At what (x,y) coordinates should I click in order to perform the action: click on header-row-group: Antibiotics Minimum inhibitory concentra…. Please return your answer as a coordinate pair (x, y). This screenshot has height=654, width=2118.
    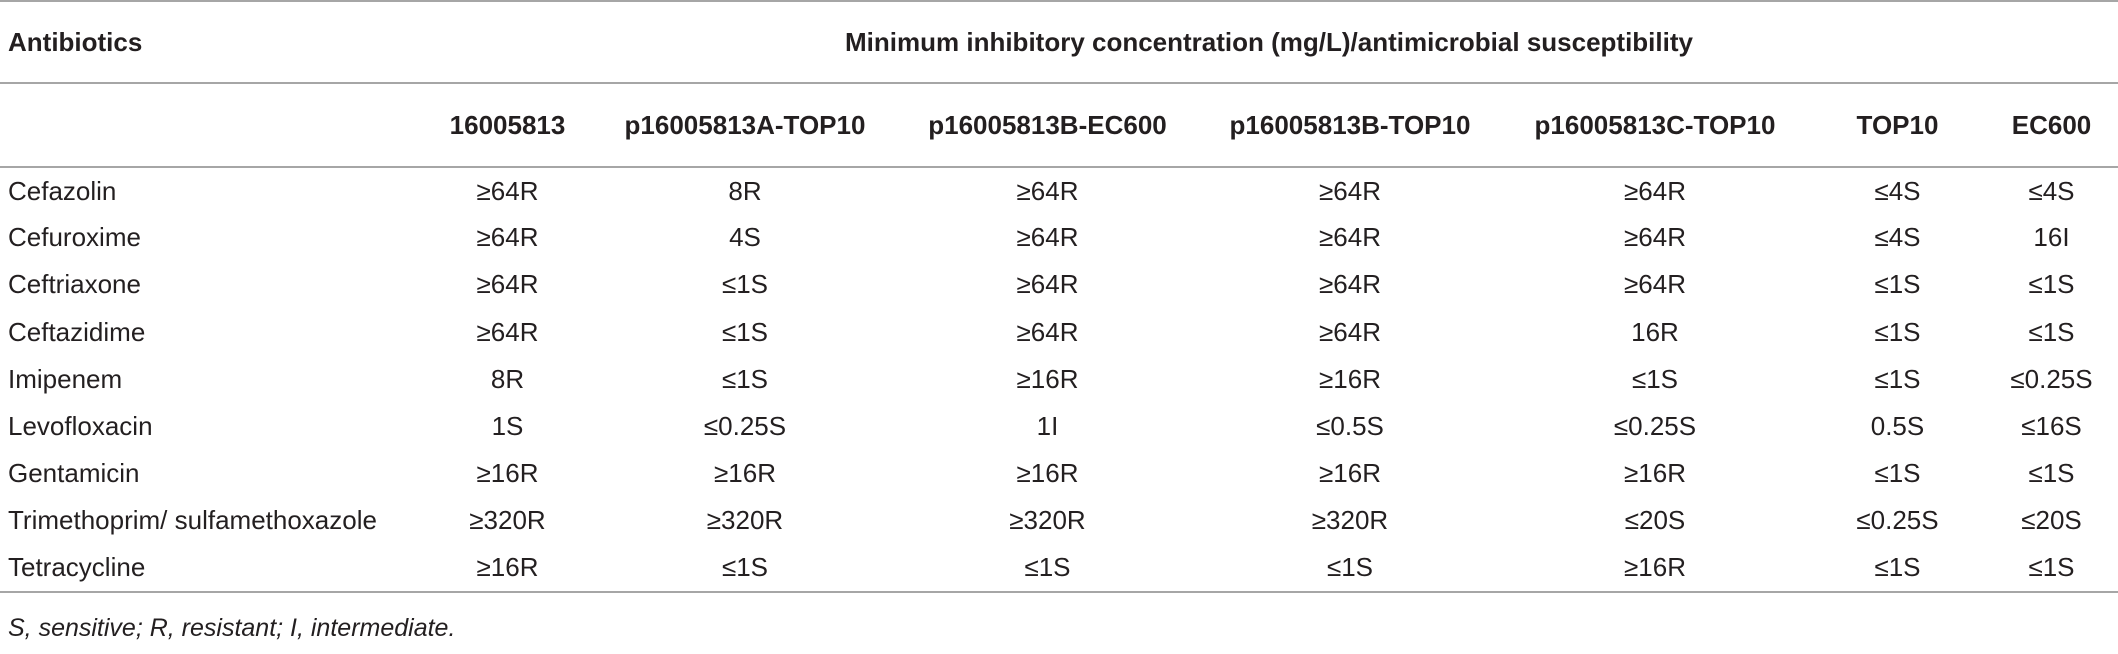
    Looking at the image, I should click on (1059, 42).